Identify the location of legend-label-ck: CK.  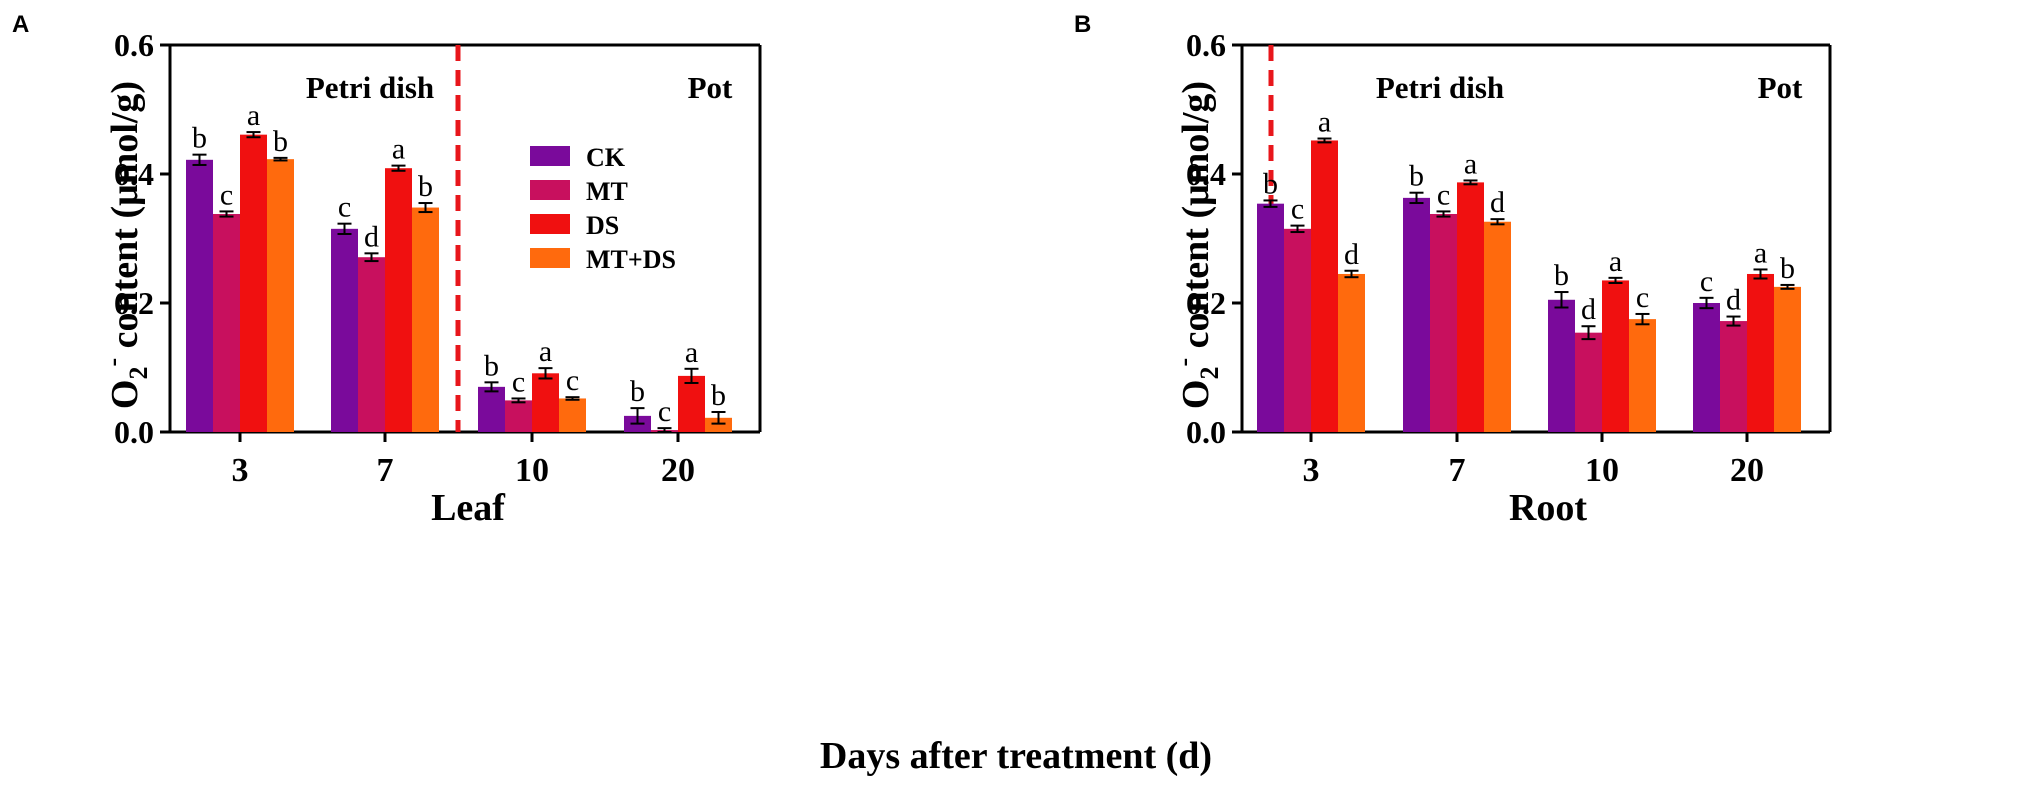
(606, 157).